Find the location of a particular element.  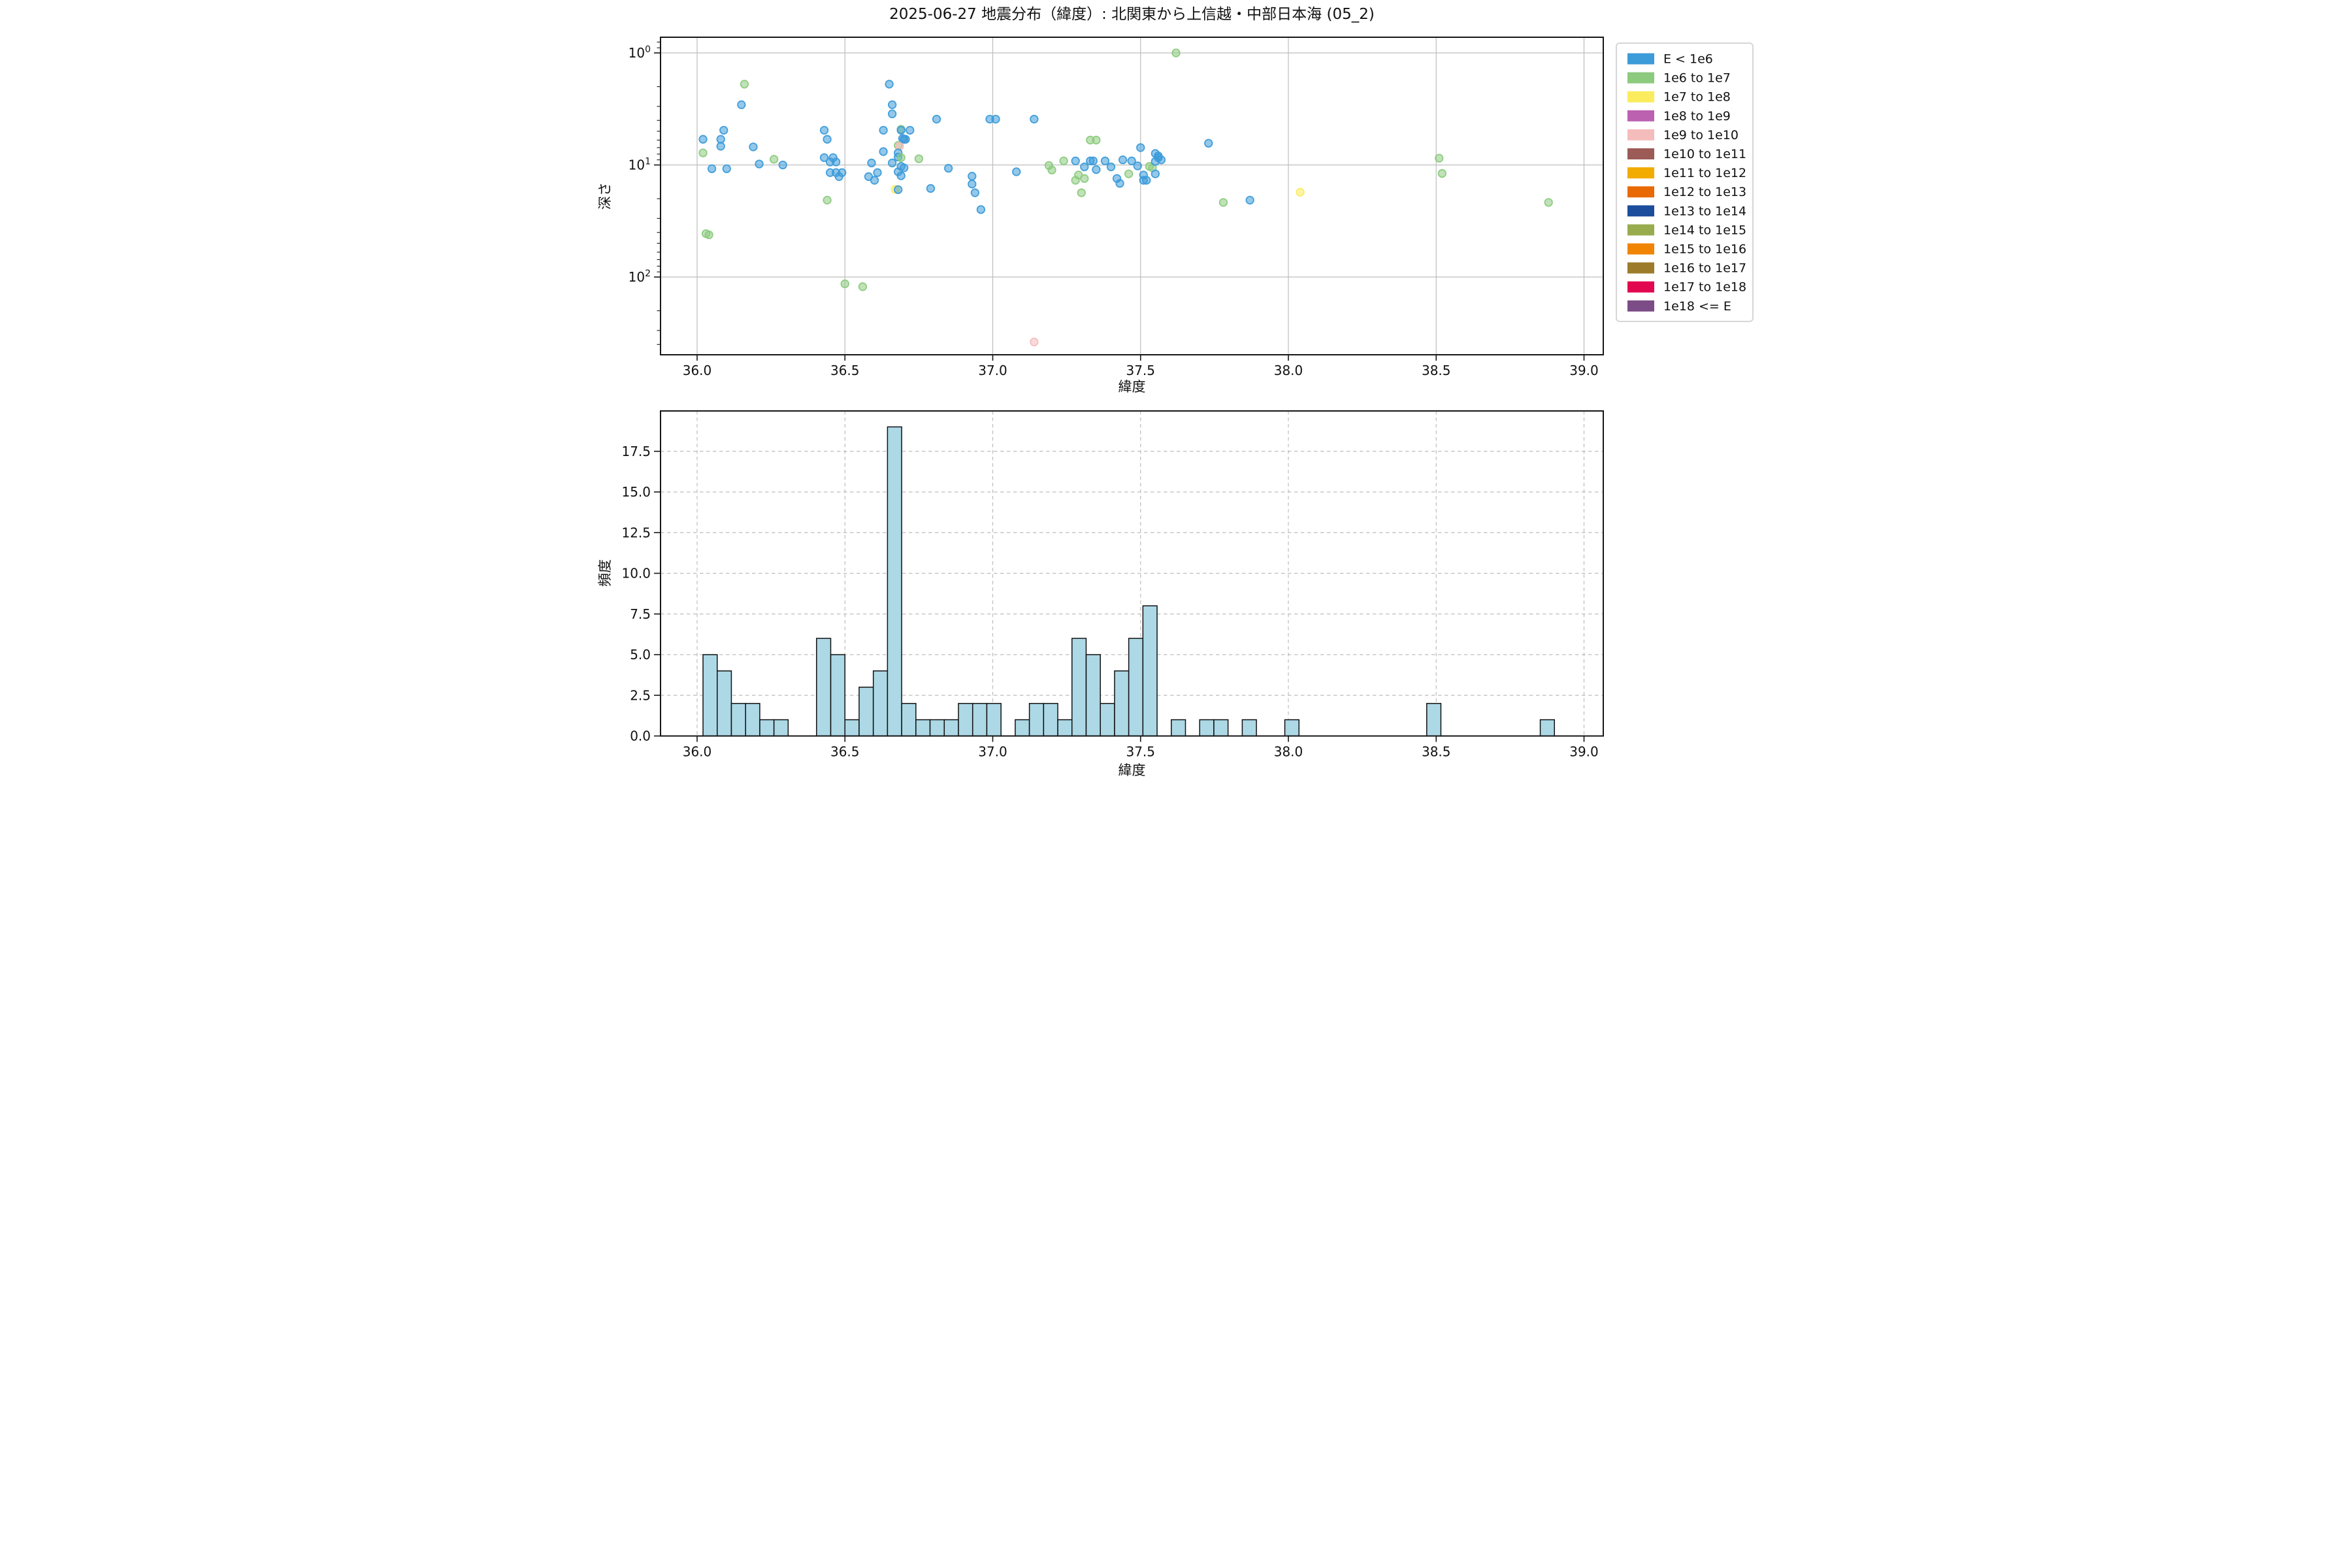

legend-label: 1e18 <= E is located at coordinates (1697, 306).